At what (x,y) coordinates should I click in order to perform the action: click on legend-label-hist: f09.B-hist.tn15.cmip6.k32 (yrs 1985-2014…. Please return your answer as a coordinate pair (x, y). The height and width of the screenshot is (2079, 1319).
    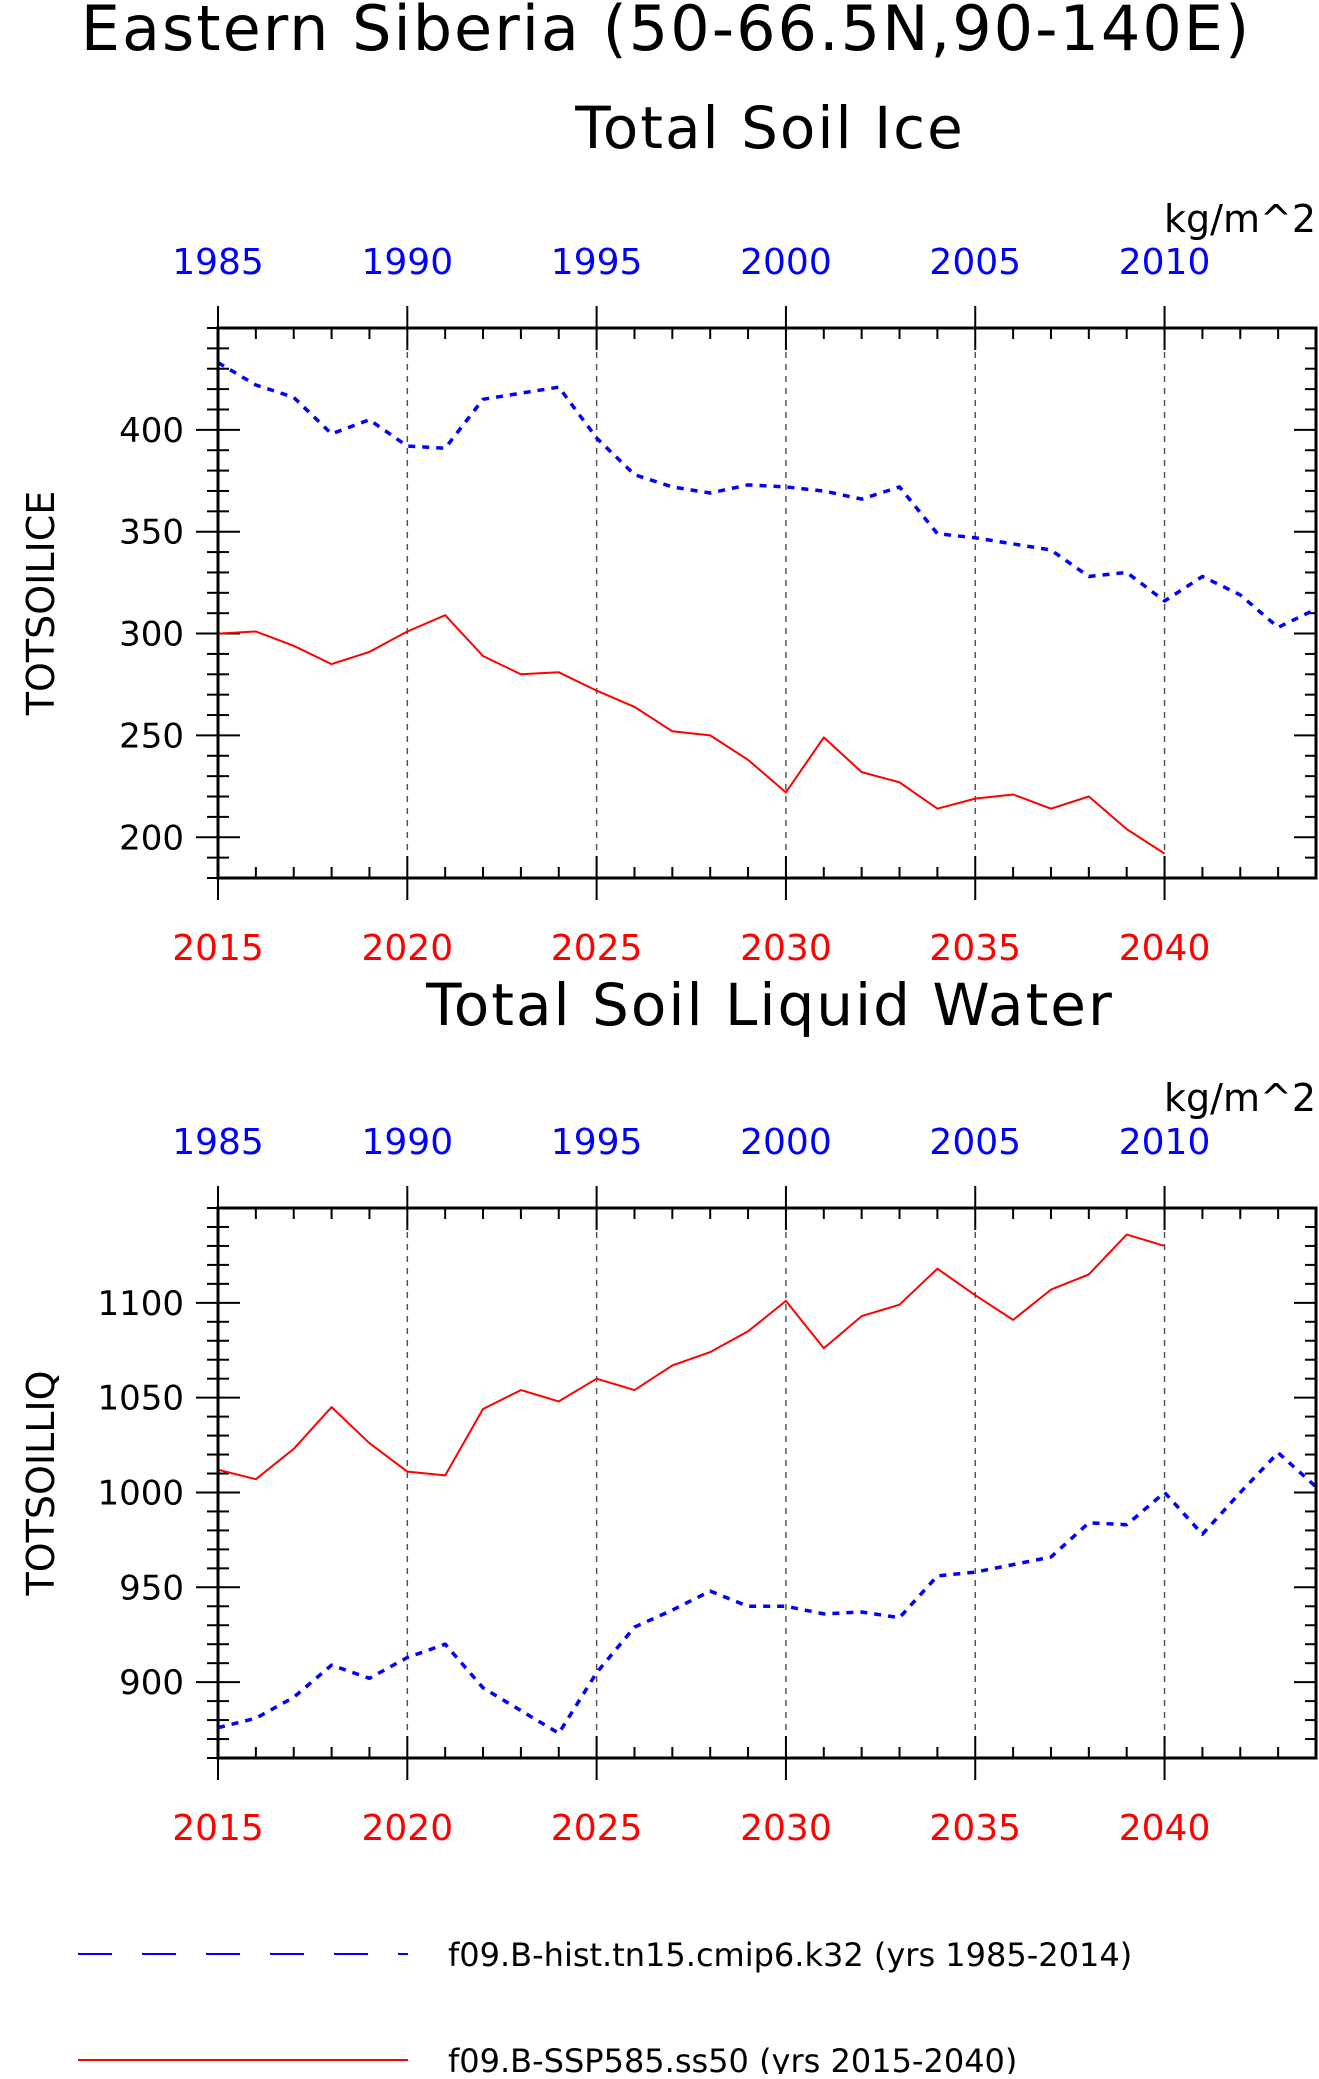
    Looking at the image, I should click on (790, 1955).